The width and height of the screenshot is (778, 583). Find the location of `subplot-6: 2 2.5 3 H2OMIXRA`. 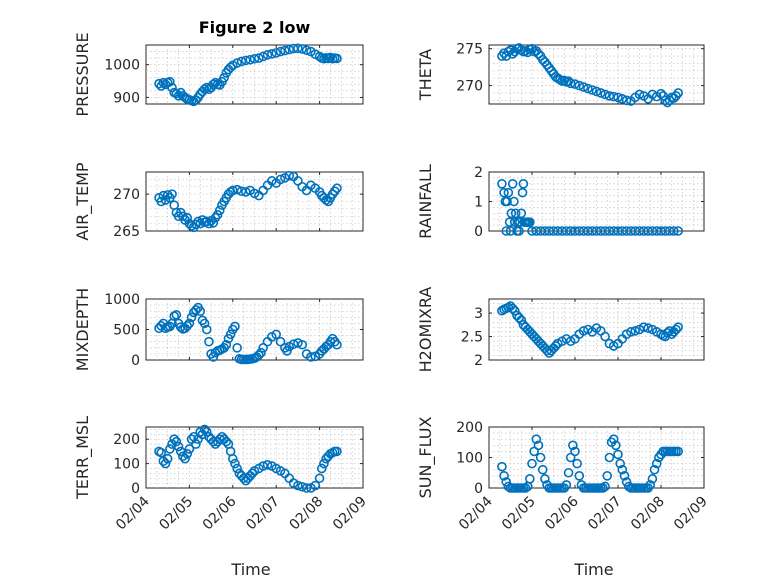

subplot-6: 2 2.5 3 H2OMIXRA is located at coordinates (560, 329).